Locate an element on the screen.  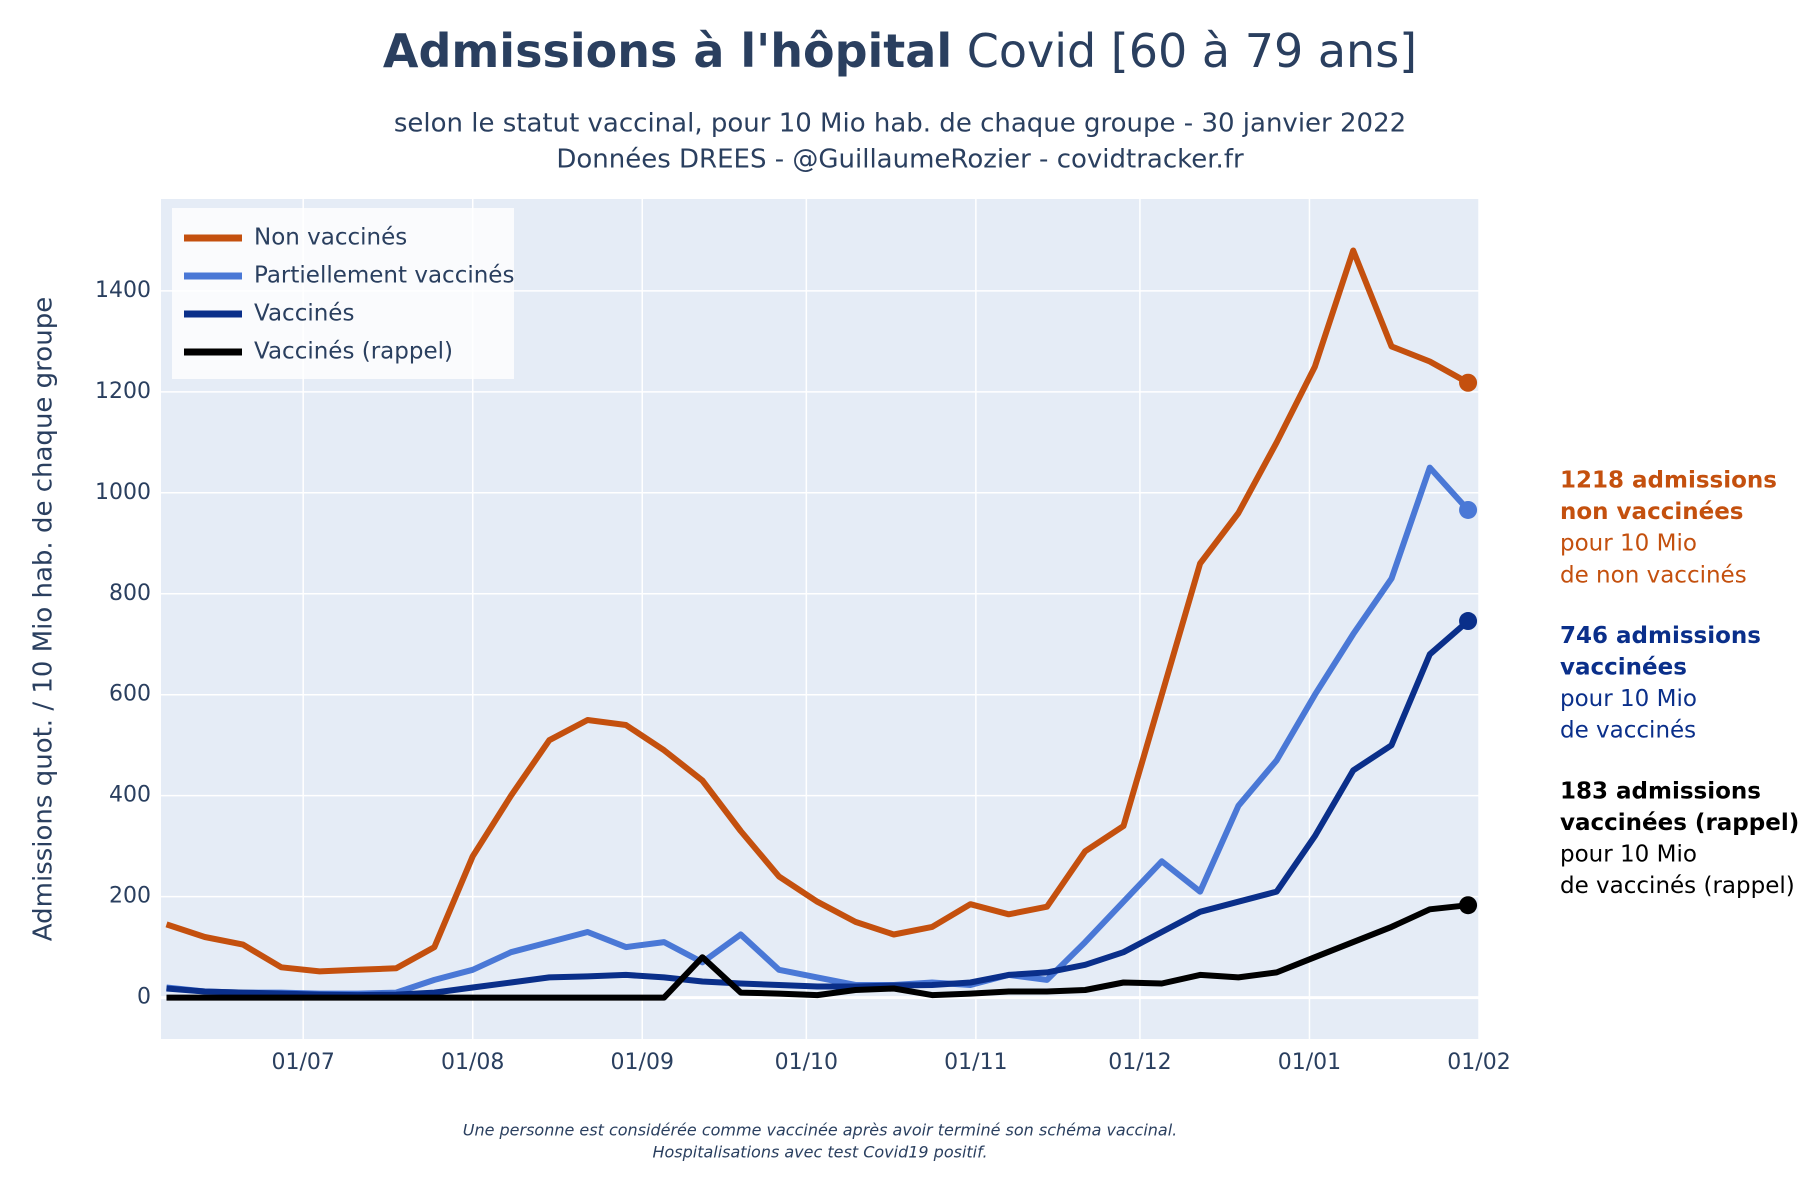
x-tick-label: 01/08 is located at coordinates (472, 1062).